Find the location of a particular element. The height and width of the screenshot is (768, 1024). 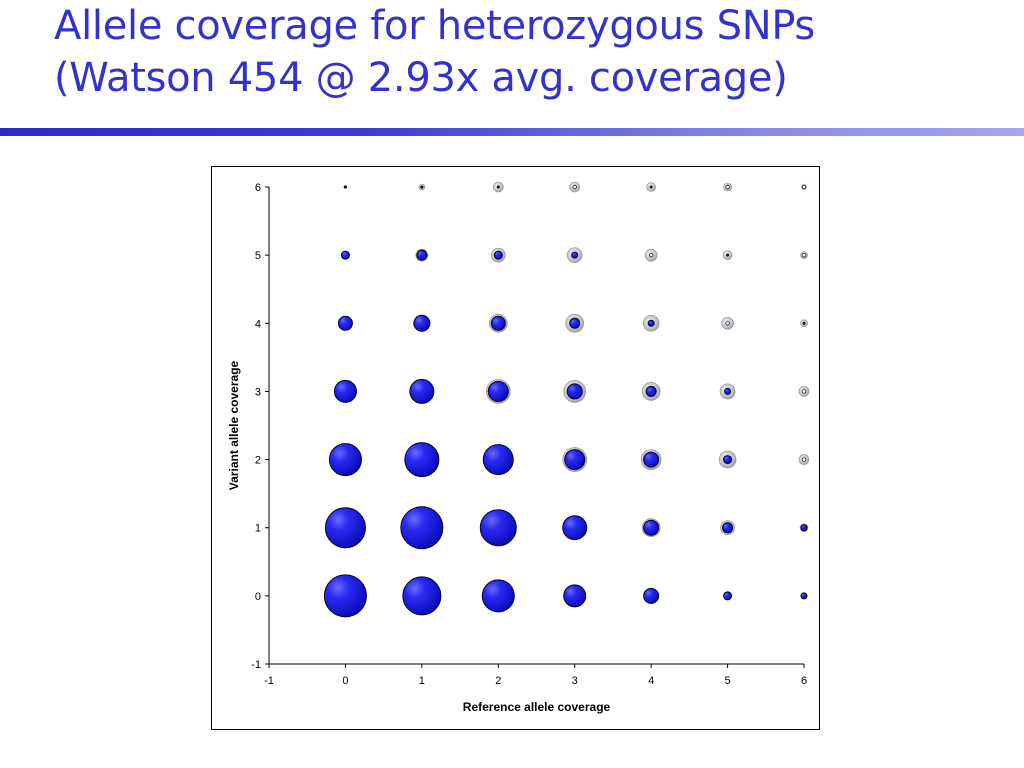

y-tick-label: 3 is located at coordinates (258, 392).